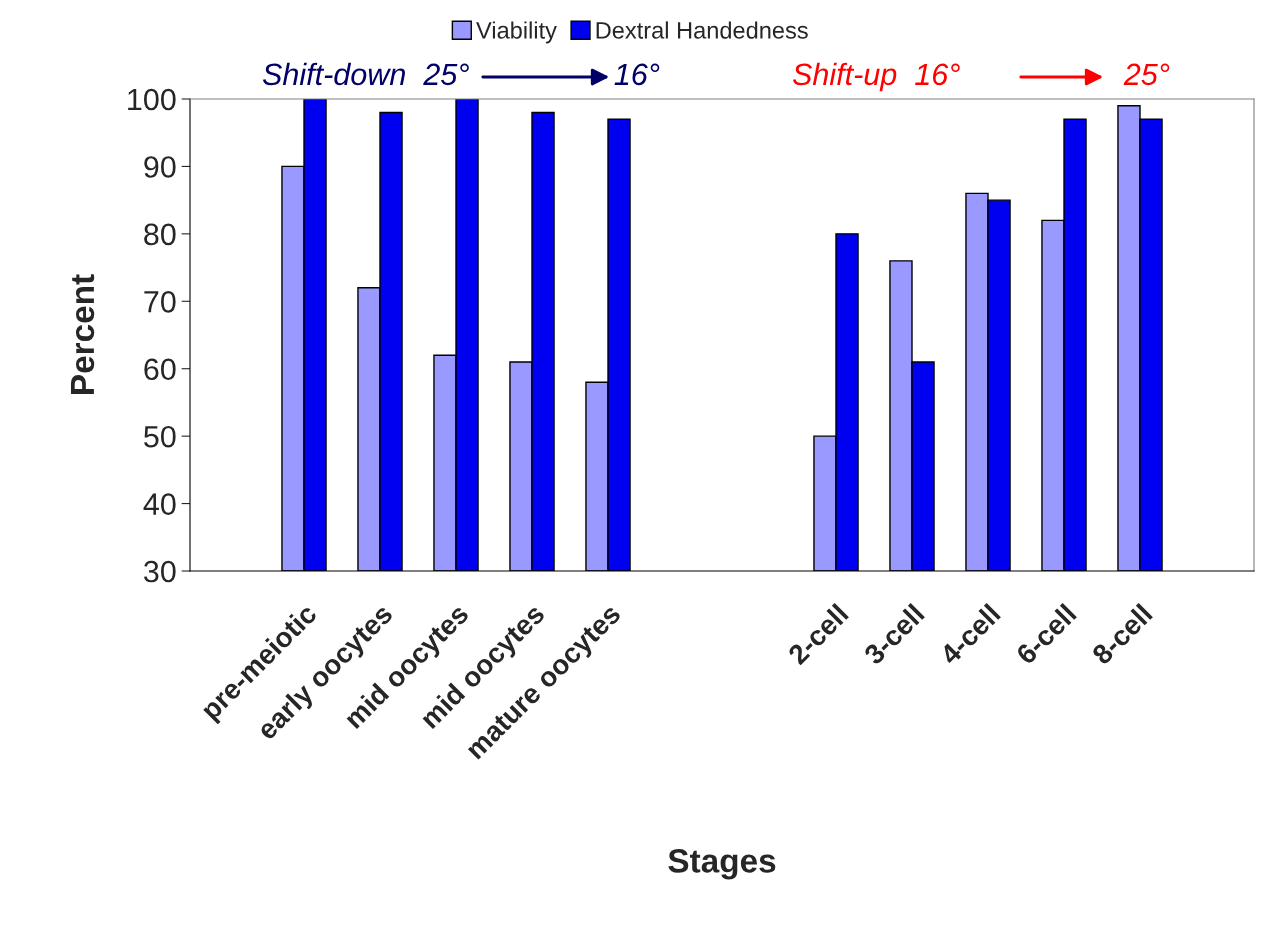  I want to click on text: 25°, so click(1146, 74).